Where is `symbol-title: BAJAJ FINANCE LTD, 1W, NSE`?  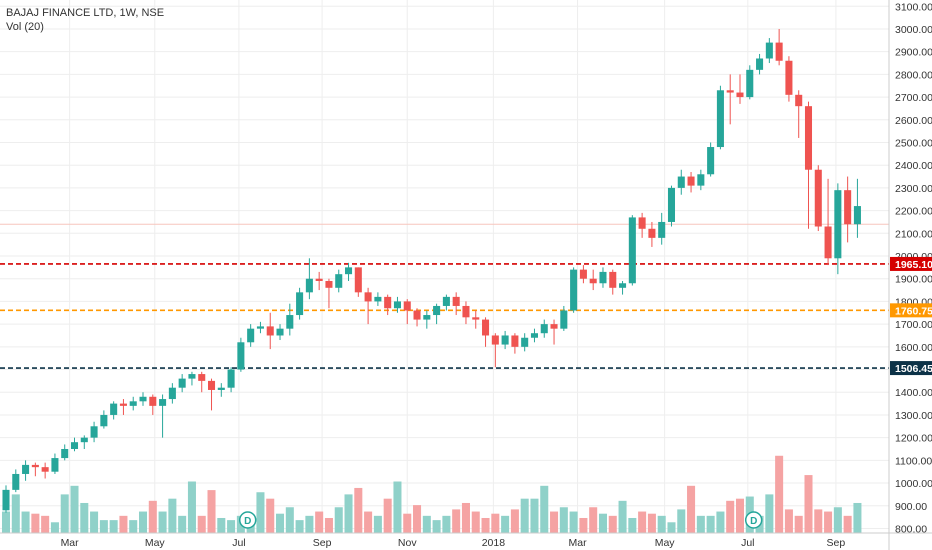 symbol-title: BAJAJ FINANCE LTD, 1W, NSE is located at coordinates (85, 13).